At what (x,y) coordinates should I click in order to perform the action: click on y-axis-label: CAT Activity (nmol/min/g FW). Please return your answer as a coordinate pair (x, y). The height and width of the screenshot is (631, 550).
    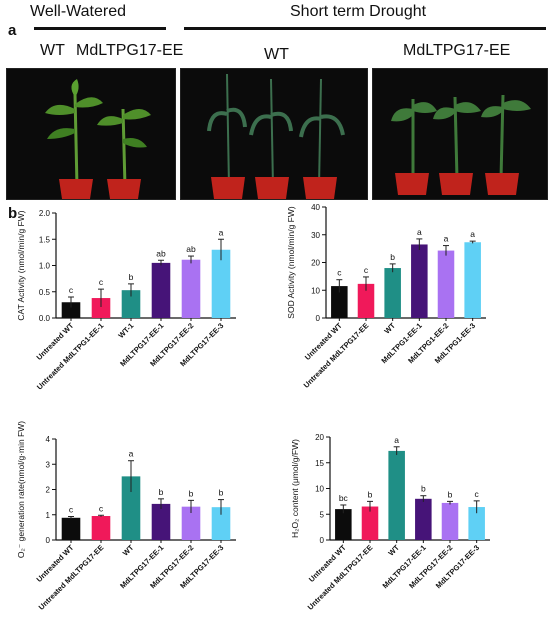
    Looking at the image, I should click on (21, 265).